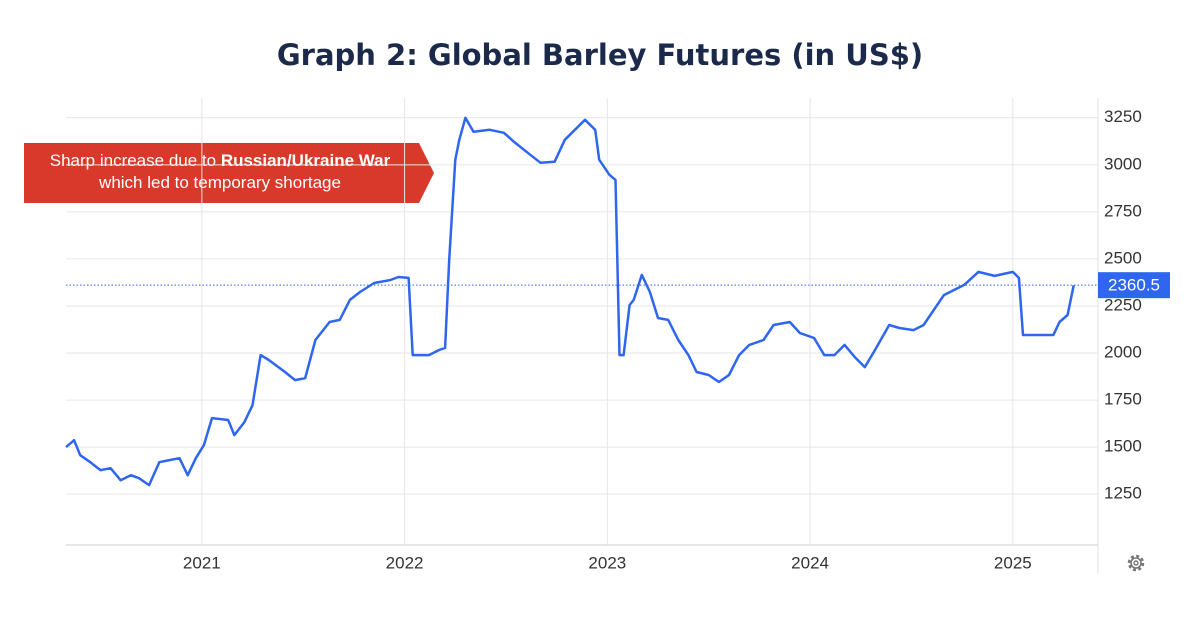  I want to click on annotation-text: which led to temporary shortage, so click(220, 182).